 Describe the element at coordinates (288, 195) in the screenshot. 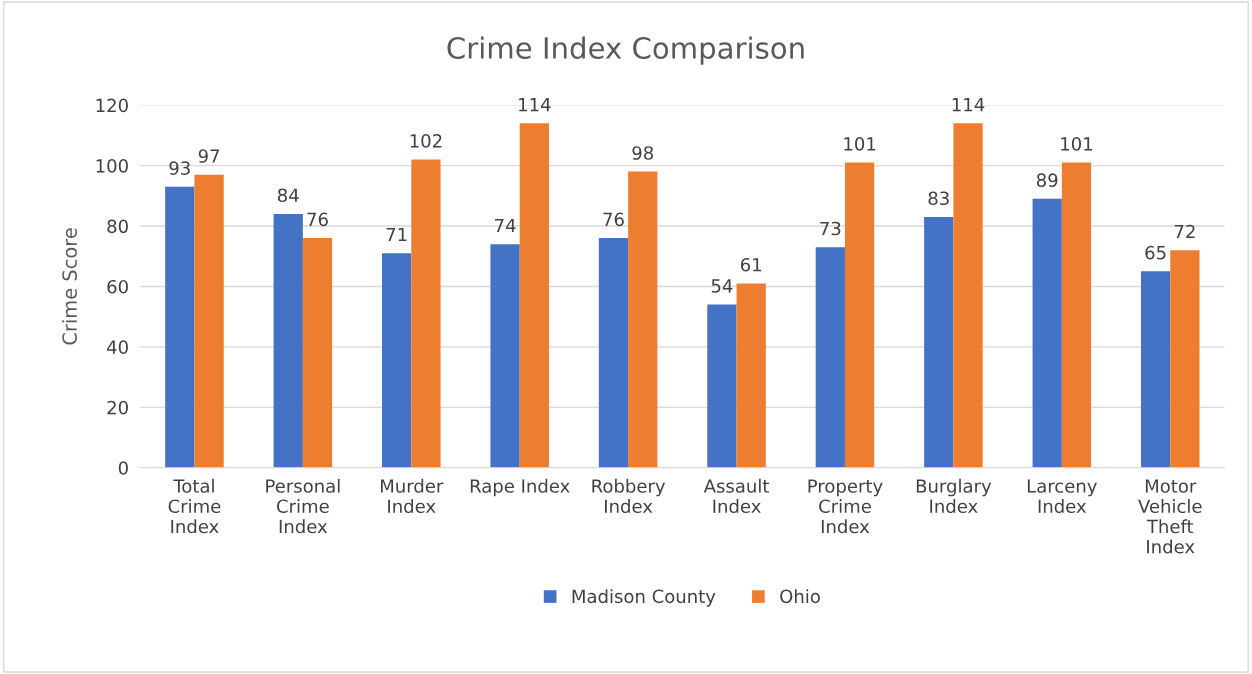

I see `data-label: 84` at that location.